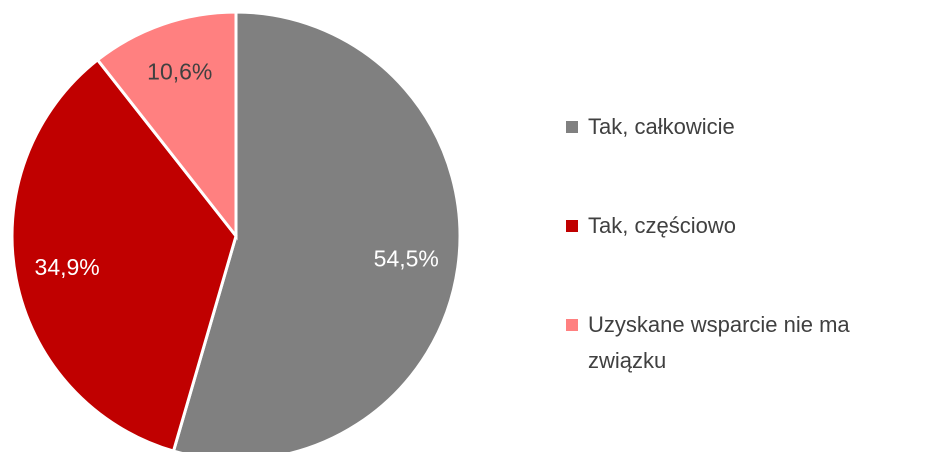 The height and width of the screenshot is (452, 928). Describe the element at coordinates (406, 258) in the screenshot. I see `data-label: 54,5%` at that location.